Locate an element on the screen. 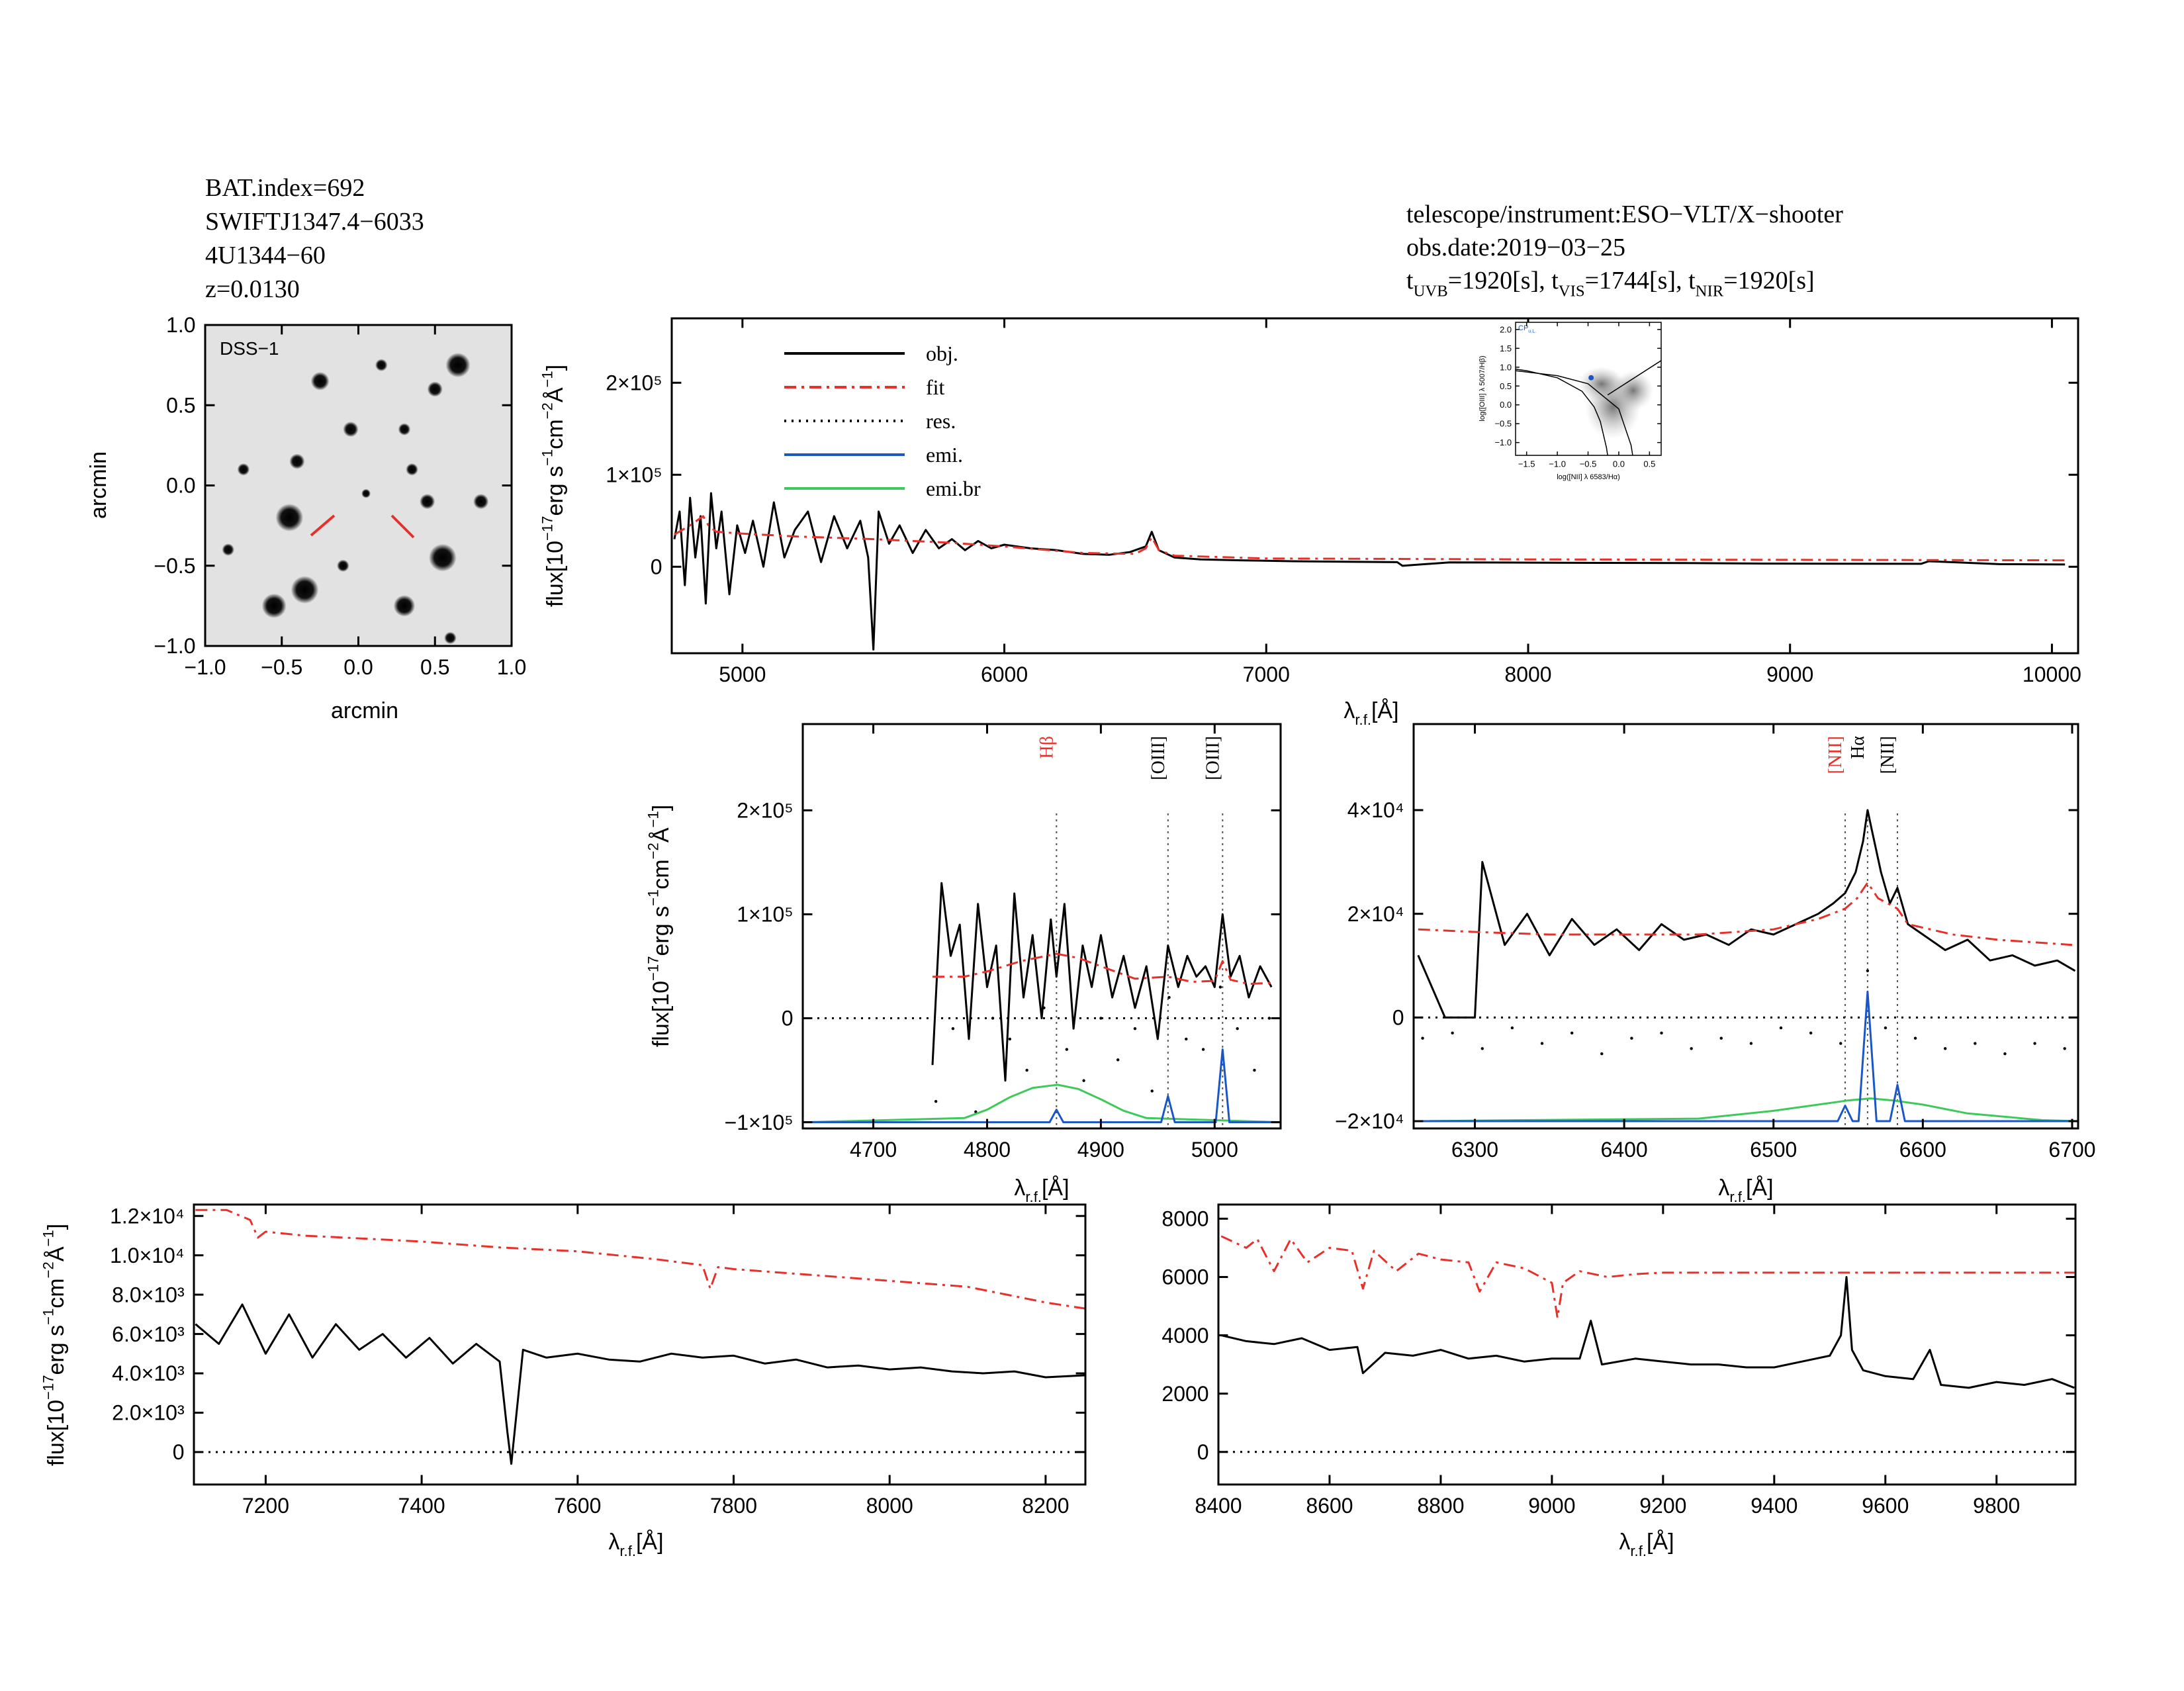 This screenshot has height=1691, width=2184. exposure-line-sub: UVB is located at coordinates (1431, 291).